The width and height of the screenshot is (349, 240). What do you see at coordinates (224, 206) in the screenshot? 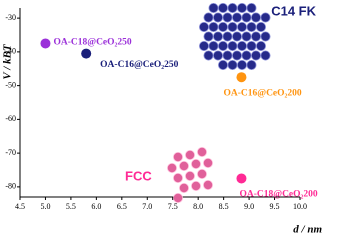
I see `x-tick-label: 8.5` at bounding box center [224, 206].